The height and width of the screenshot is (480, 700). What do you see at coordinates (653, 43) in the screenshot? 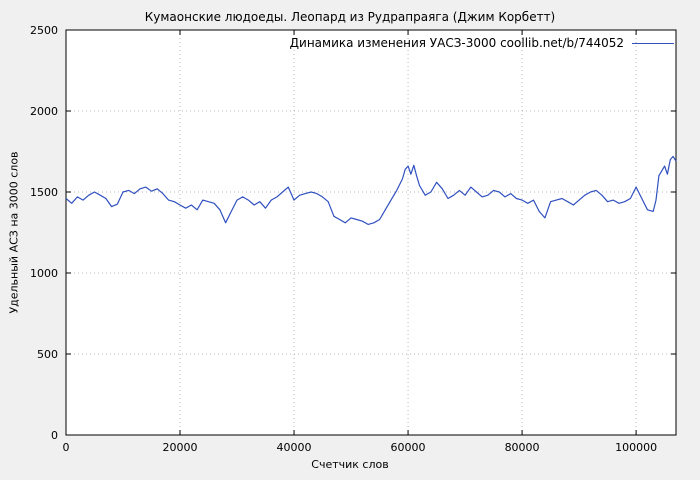
I see `legend-line-sample` at bounding box center [653, 43].